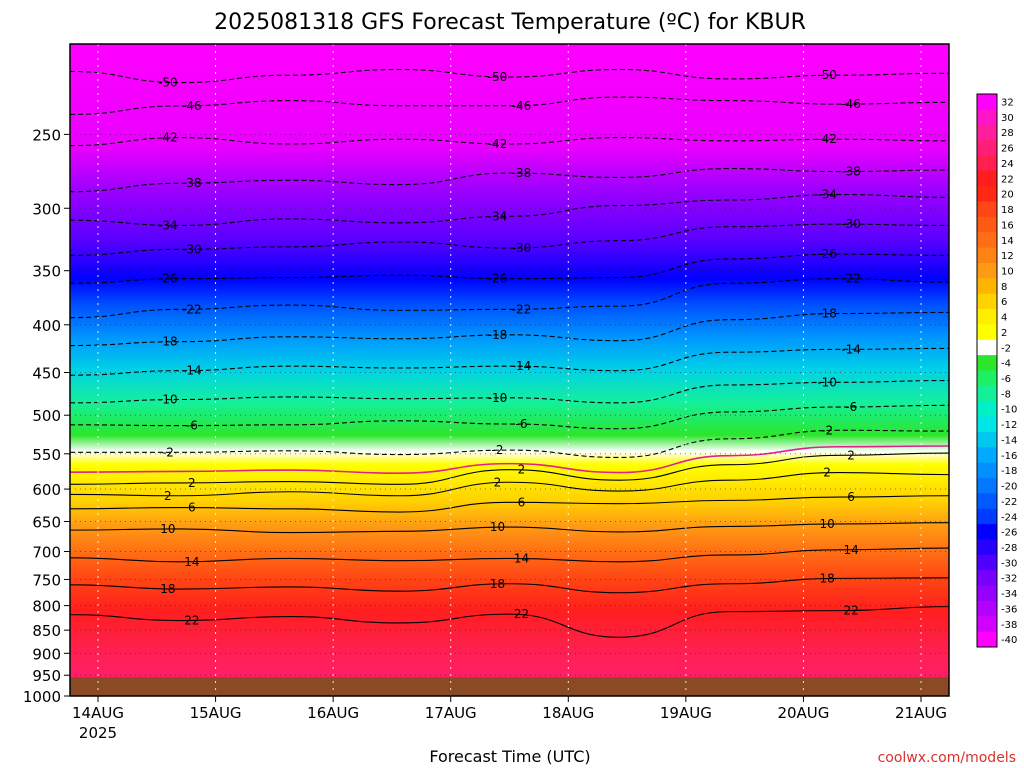 The height and width of the screenshot is (768, 1024). What do you see at coordinates (498, 279) in the screenshot?
I see `contour-label: -26` at bounding box center [498, 279].